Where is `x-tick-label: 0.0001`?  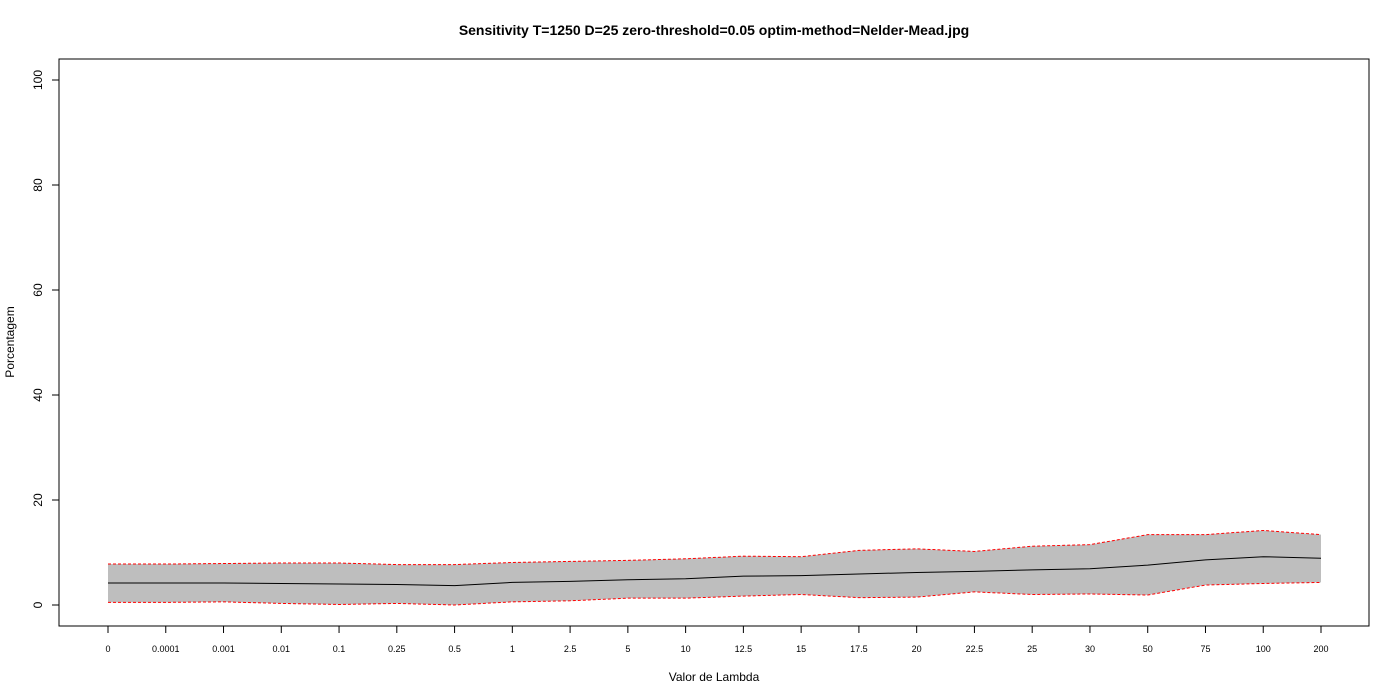
x-tick-label: 0.0001 is located at coordinates (166, 649).